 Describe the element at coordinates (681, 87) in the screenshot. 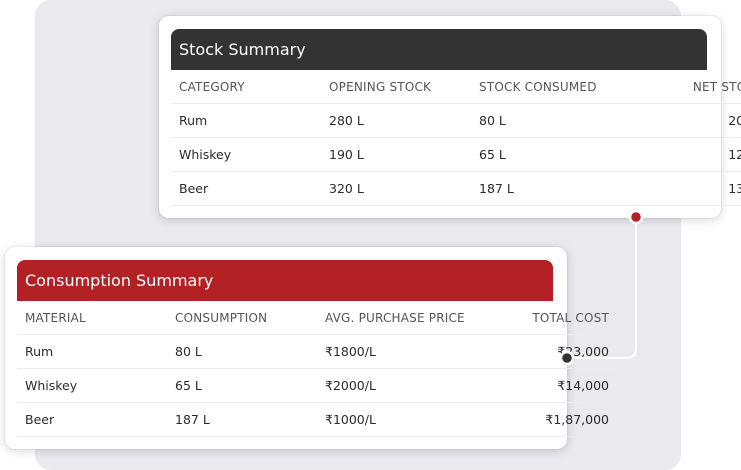

I see `column-header-net-stock: NET STOCK` at that location.